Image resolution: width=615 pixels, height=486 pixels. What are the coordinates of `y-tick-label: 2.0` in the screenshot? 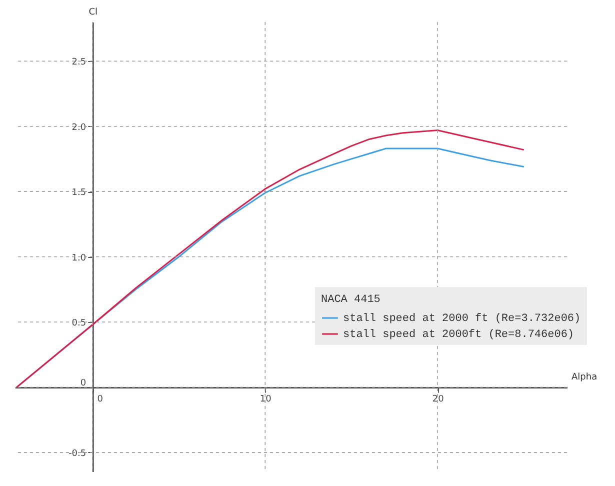 It's located at (79, 127).